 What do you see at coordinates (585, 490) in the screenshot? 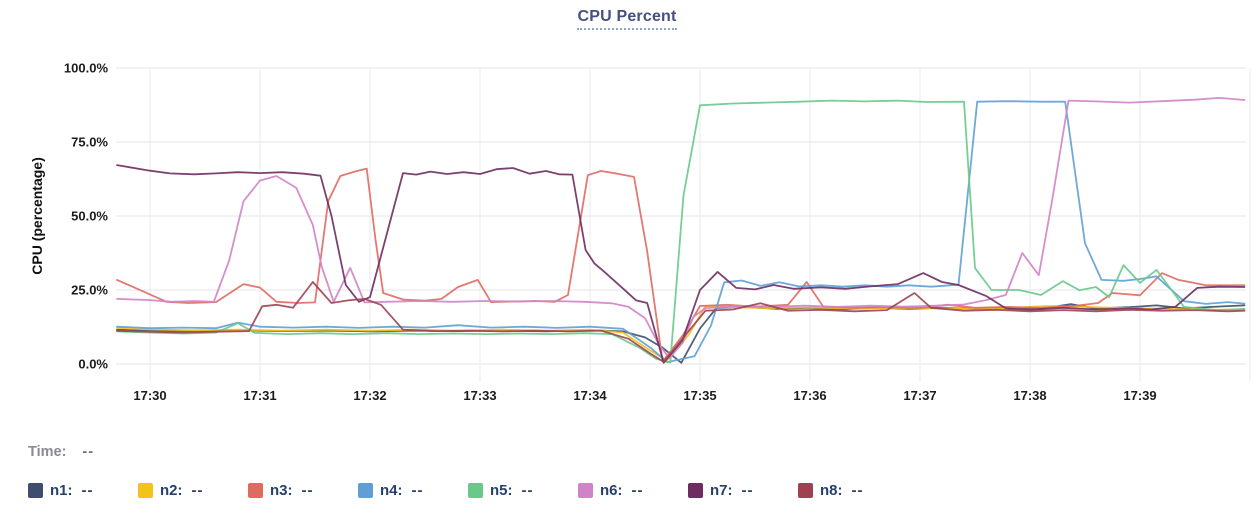
I see `legend-swatch-n6` at bounding box center [585, 490].